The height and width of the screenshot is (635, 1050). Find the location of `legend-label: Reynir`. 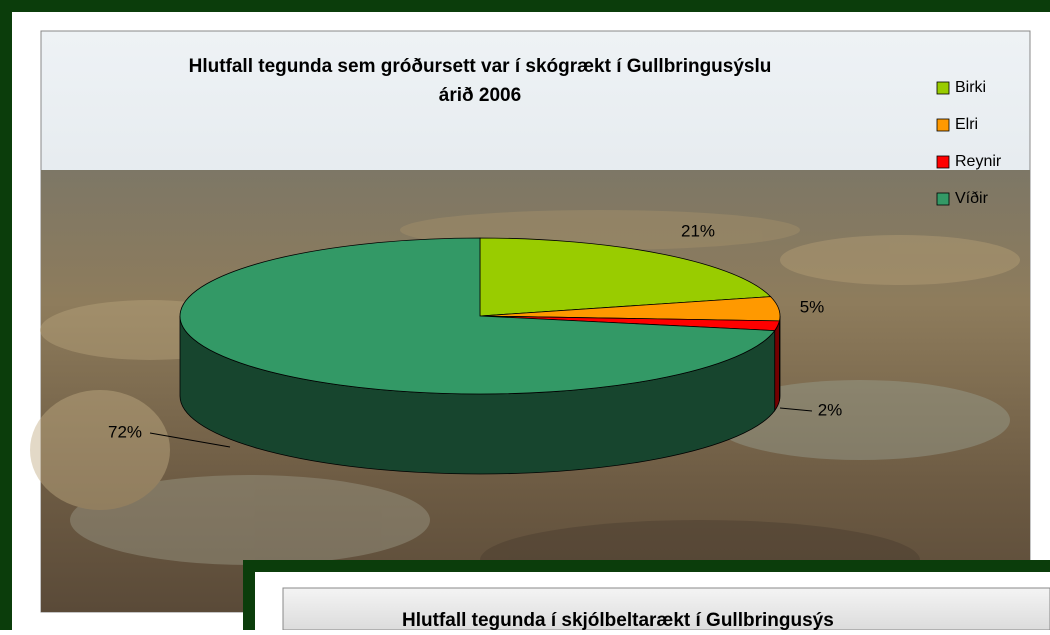

legend-label: Reynir is located at coordinates (978, 161).